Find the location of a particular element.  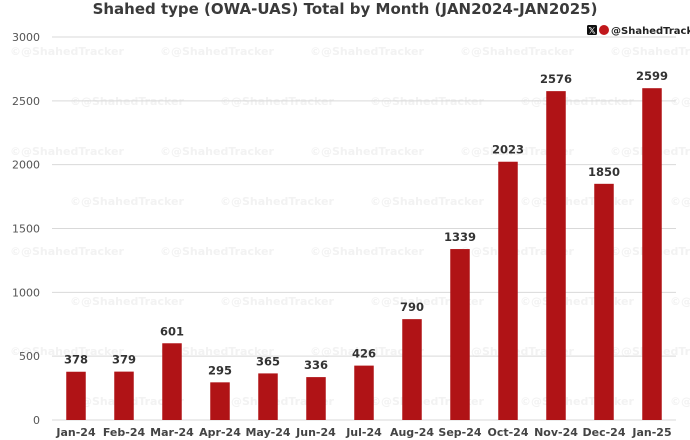

y-tick-label: 2500 is located at coordinates (26, 101).